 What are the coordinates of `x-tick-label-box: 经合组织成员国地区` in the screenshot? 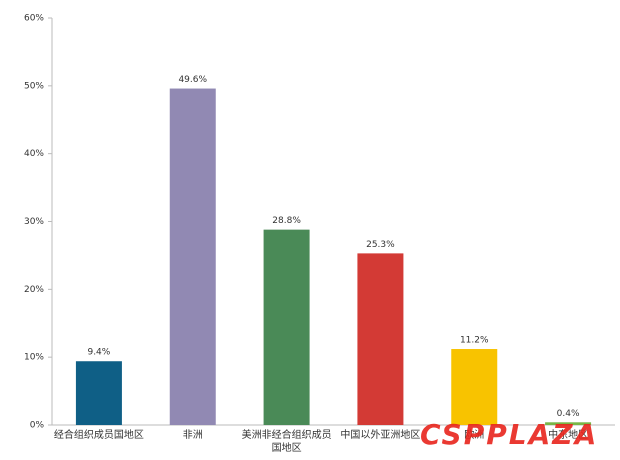 It's located at (98, 435).